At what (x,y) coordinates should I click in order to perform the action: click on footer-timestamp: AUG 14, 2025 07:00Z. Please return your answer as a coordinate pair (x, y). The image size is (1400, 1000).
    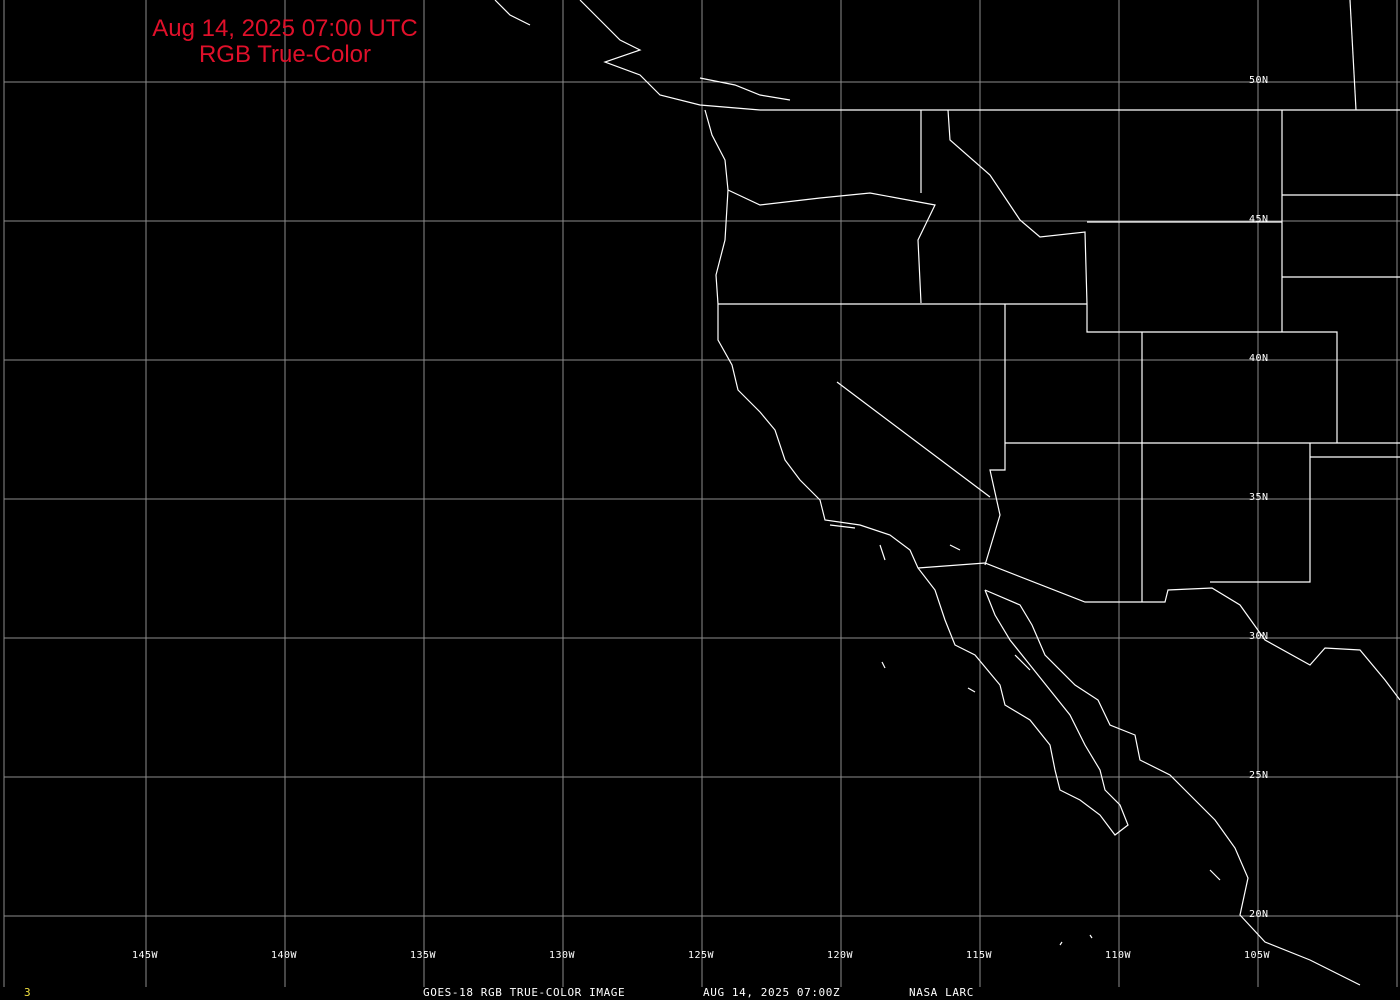
    Looking at the image, I should click on (772, 992).